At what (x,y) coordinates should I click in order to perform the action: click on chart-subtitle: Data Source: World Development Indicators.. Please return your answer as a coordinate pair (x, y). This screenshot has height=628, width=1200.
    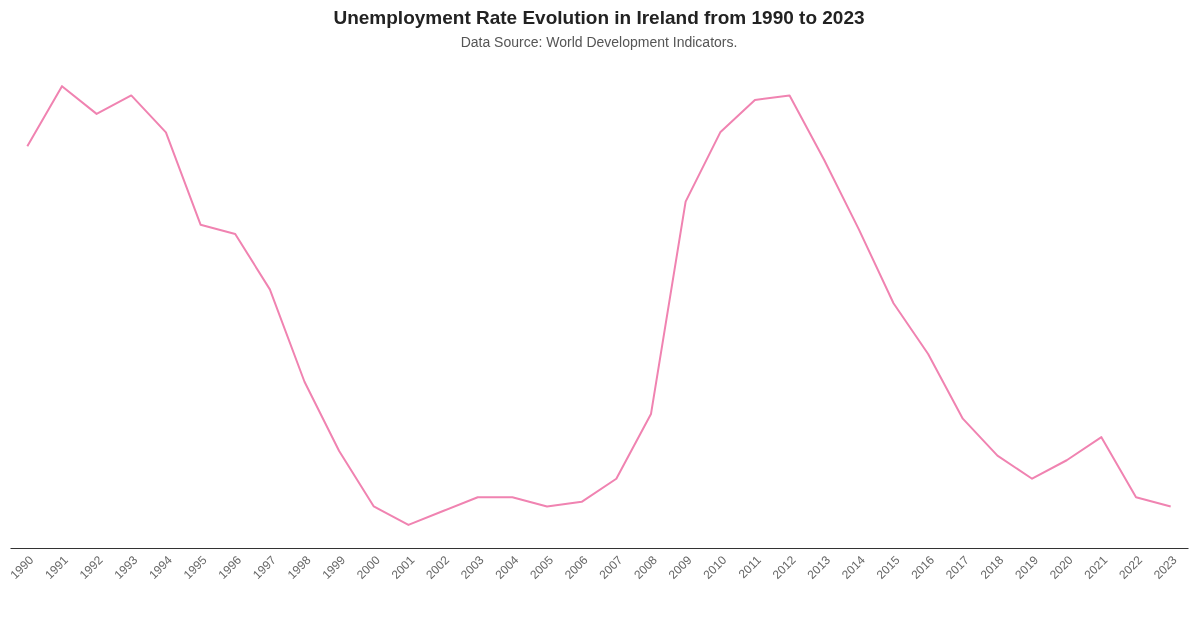
    Looking at the image, I should click on (599, 42).